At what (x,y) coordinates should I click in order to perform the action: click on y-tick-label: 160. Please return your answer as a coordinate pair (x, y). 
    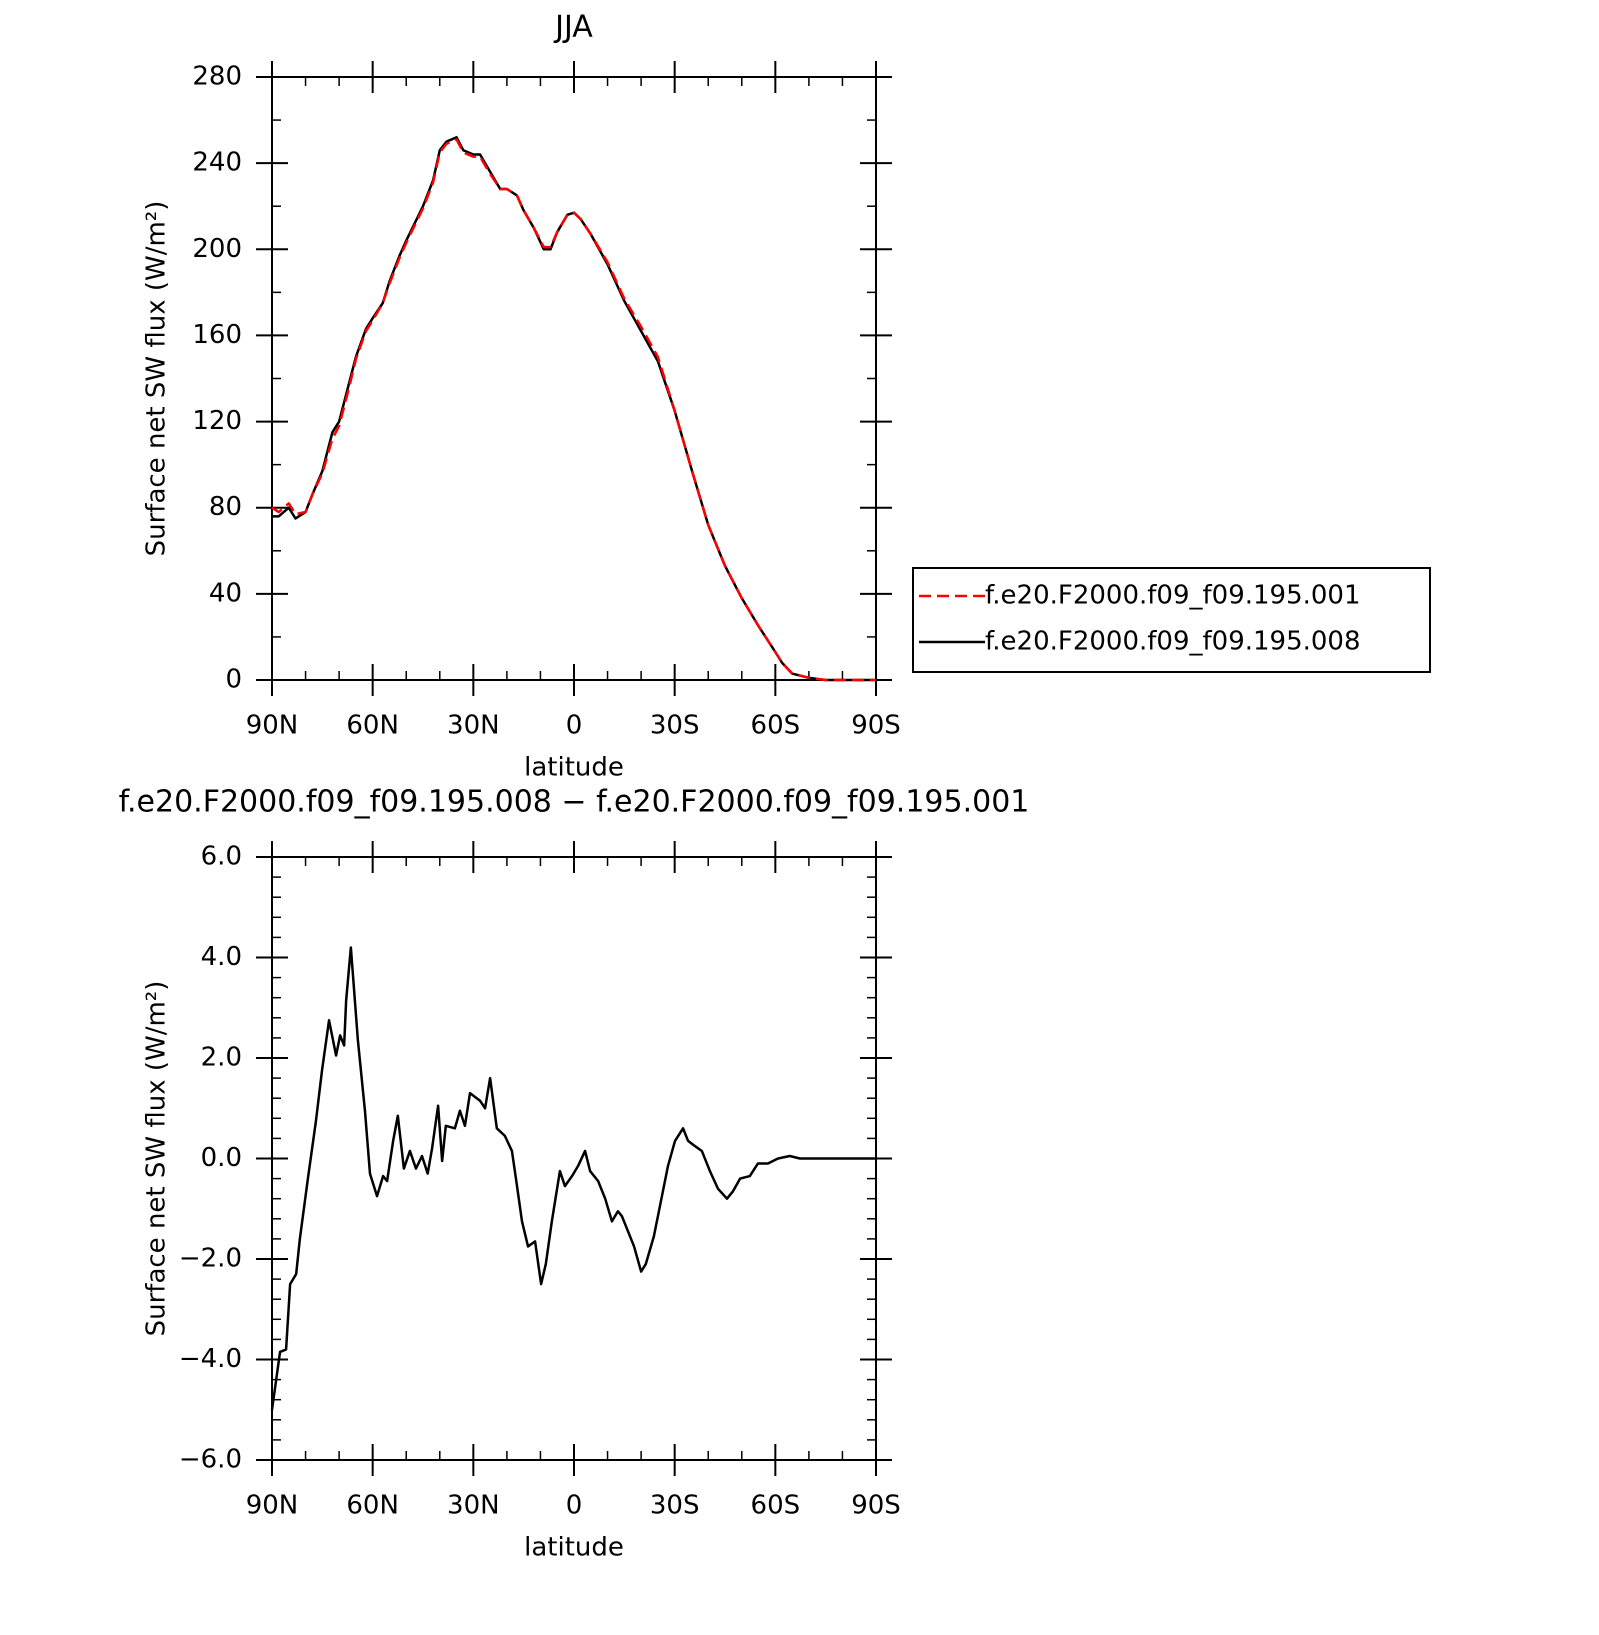
    Looking at the image, I should click on (217, 335).